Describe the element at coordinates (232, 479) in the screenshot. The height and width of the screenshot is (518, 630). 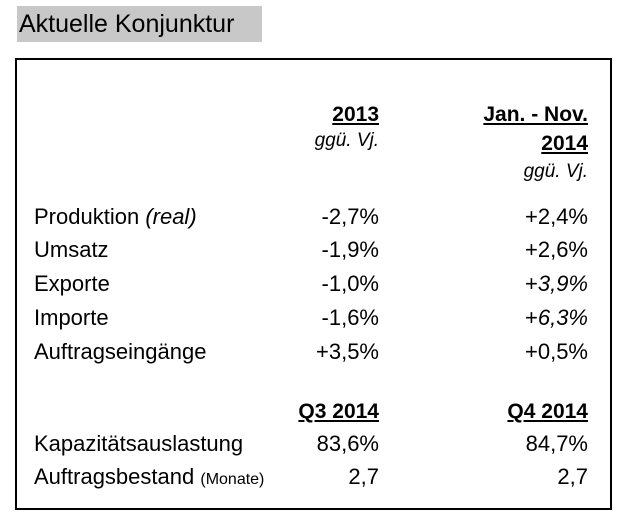
I see `row-label-note: (Monate)` at that location.